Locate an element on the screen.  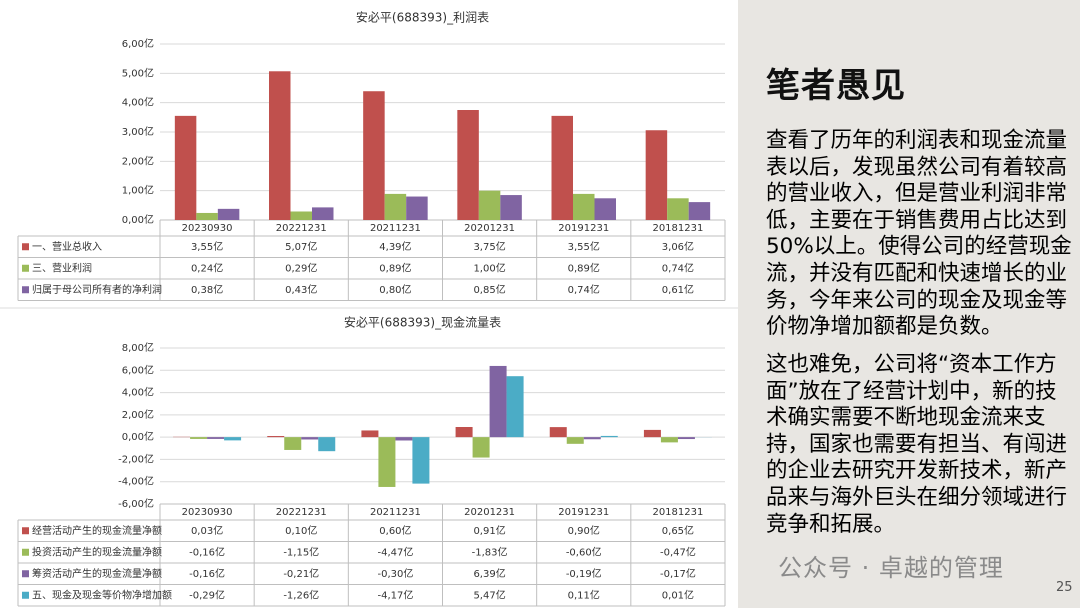
table-value: 0,74亿 is located at coordinates (584, 289).